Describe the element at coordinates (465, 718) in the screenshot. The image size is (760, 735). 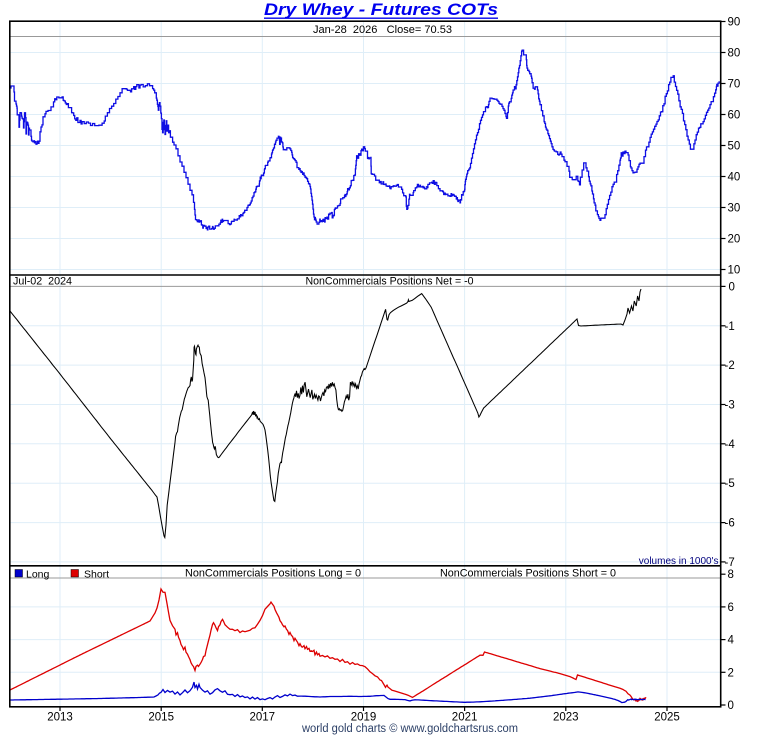
I see `svg-text: 2021` at that location.